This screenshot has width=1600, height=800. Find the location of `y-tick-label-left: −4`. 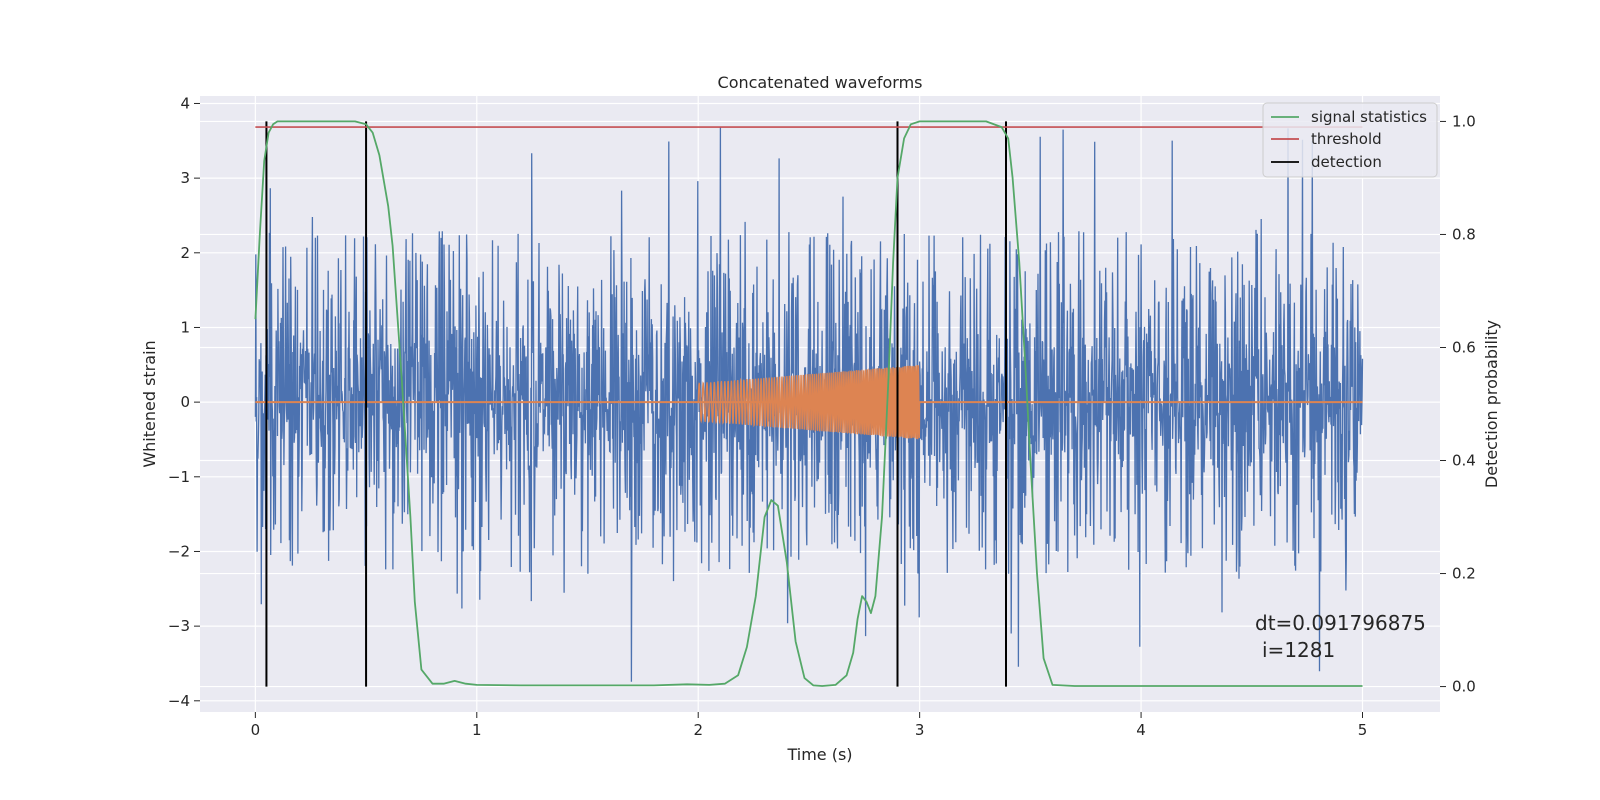

y-tick-label-left: −4 is located at coordinates (179, 701).